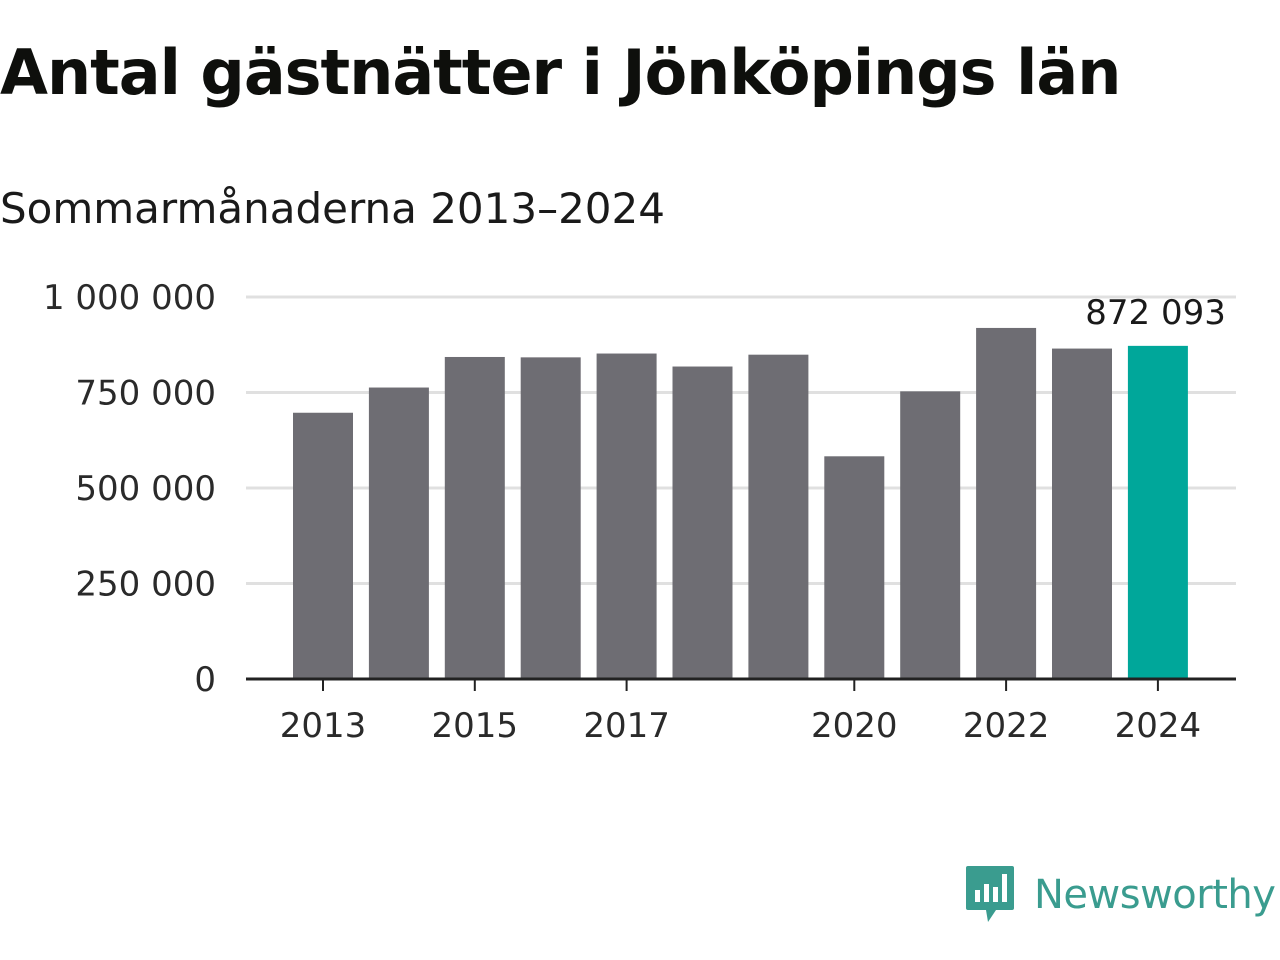  Describe the element at coordinates (778, 516) in the screenshot. I see `bar-2019` at that location.